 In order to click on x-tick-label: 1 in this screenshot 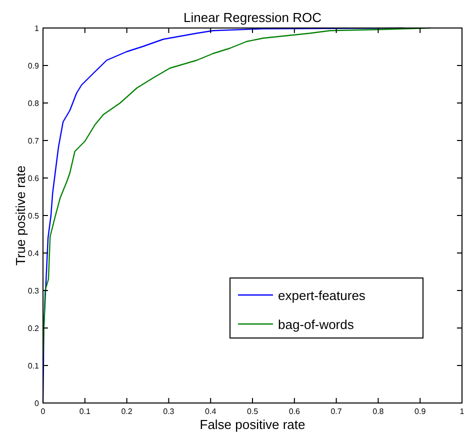, I will do `click(462, 411)`.